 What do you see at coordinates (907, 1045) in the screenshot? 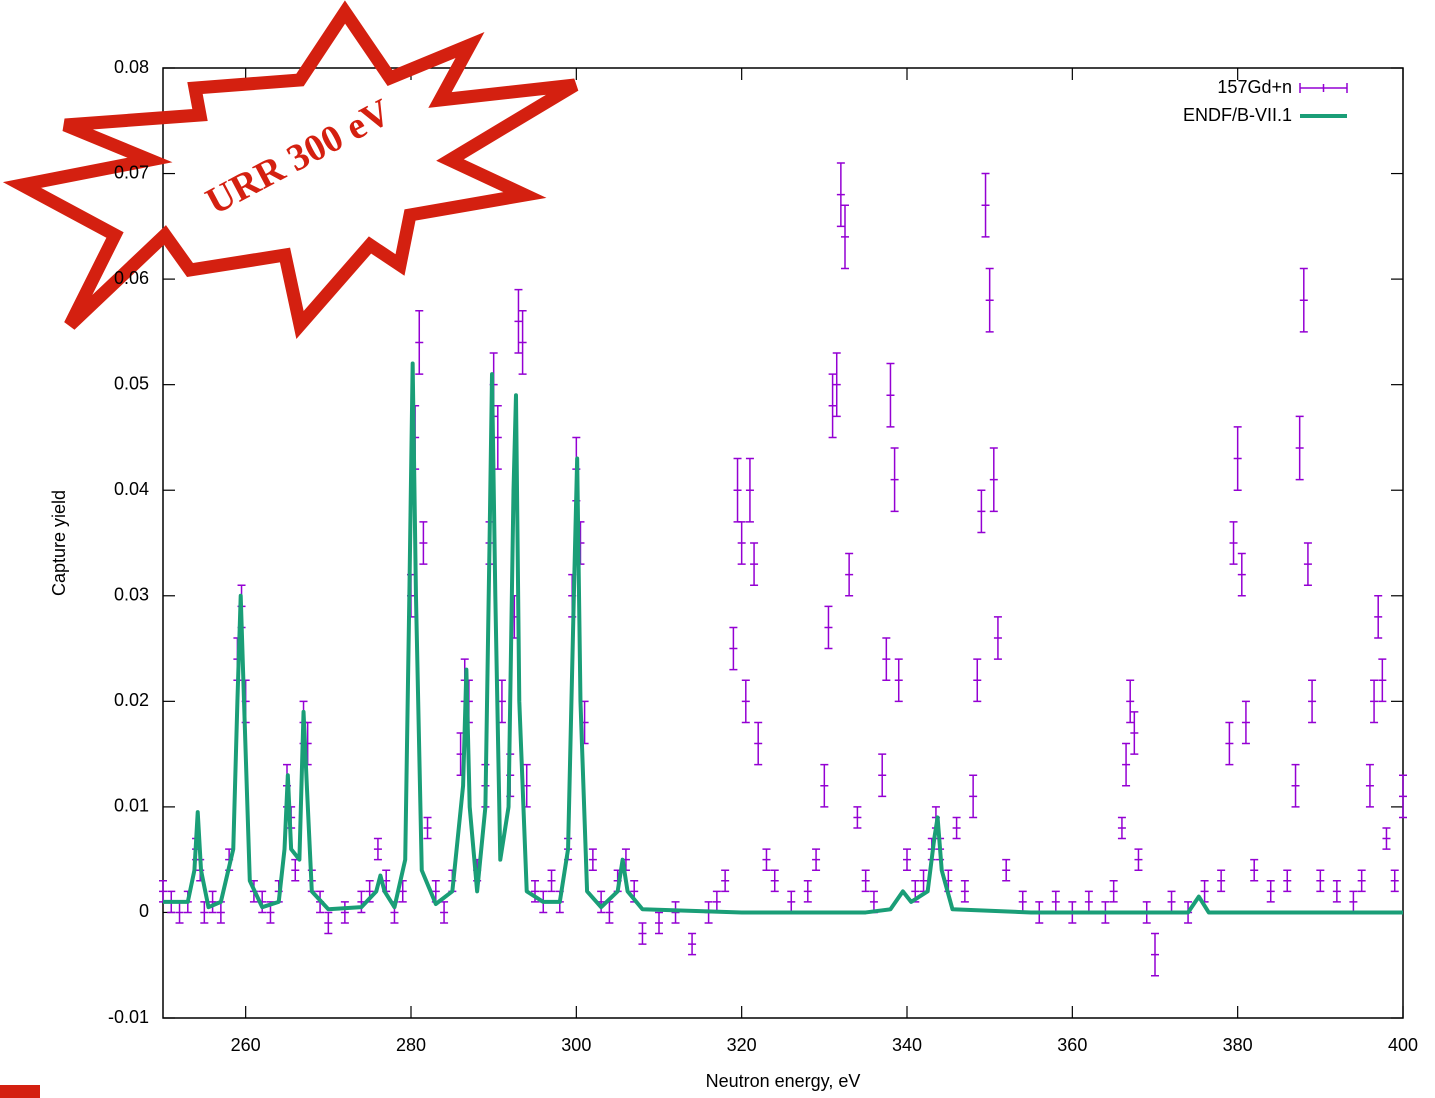
I see `x-tick-label: 340` at bounding box center [907, 1045].